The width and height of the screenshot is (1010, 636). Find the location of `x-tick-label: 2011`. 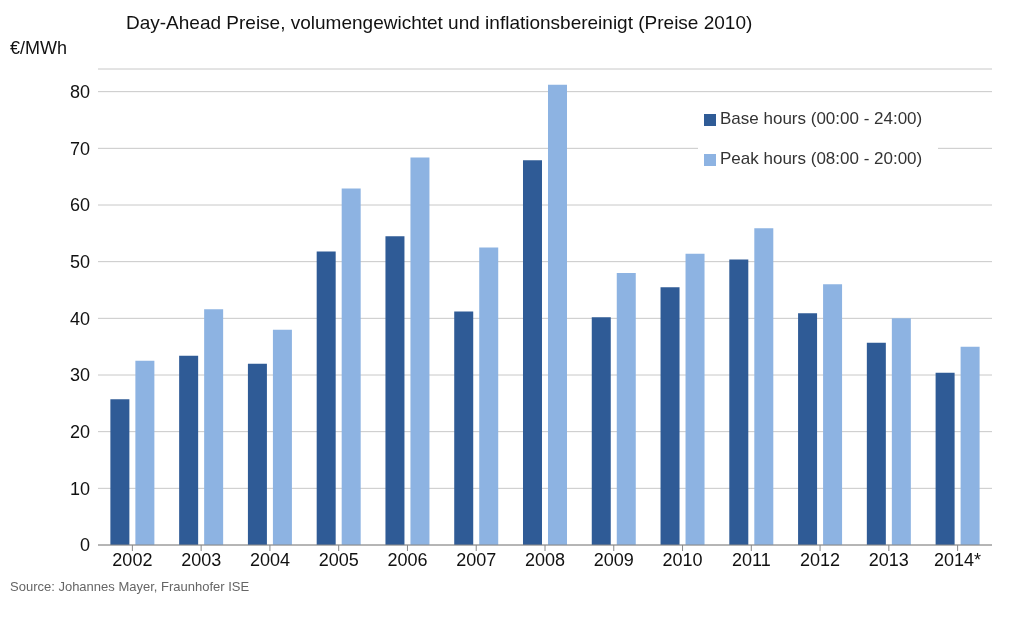

x-tick-label: 2011 is located at coordinates (751, 559).